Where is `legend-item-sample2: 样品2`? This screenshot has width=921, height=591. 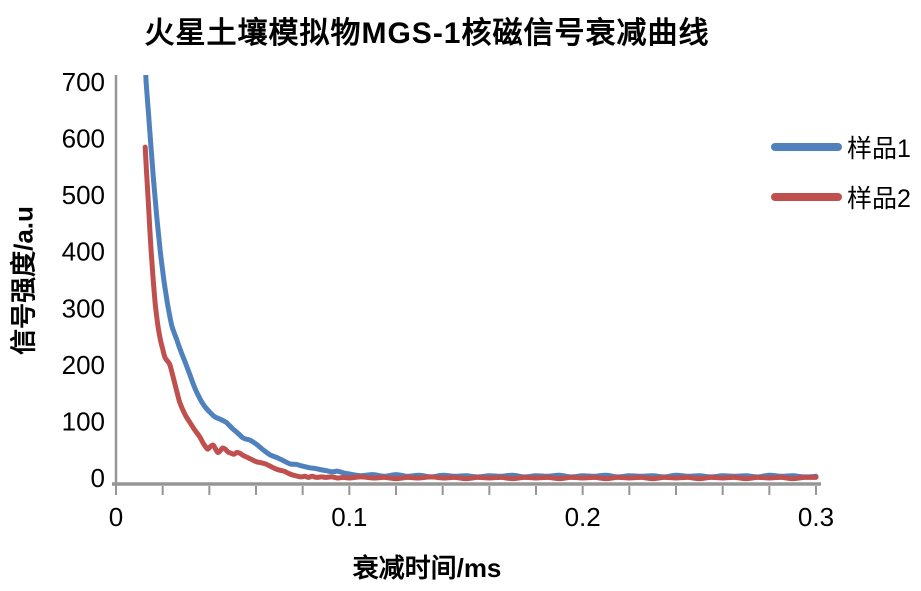
legend-item-sample2: 样品2 is located at coordinates (841, 197).